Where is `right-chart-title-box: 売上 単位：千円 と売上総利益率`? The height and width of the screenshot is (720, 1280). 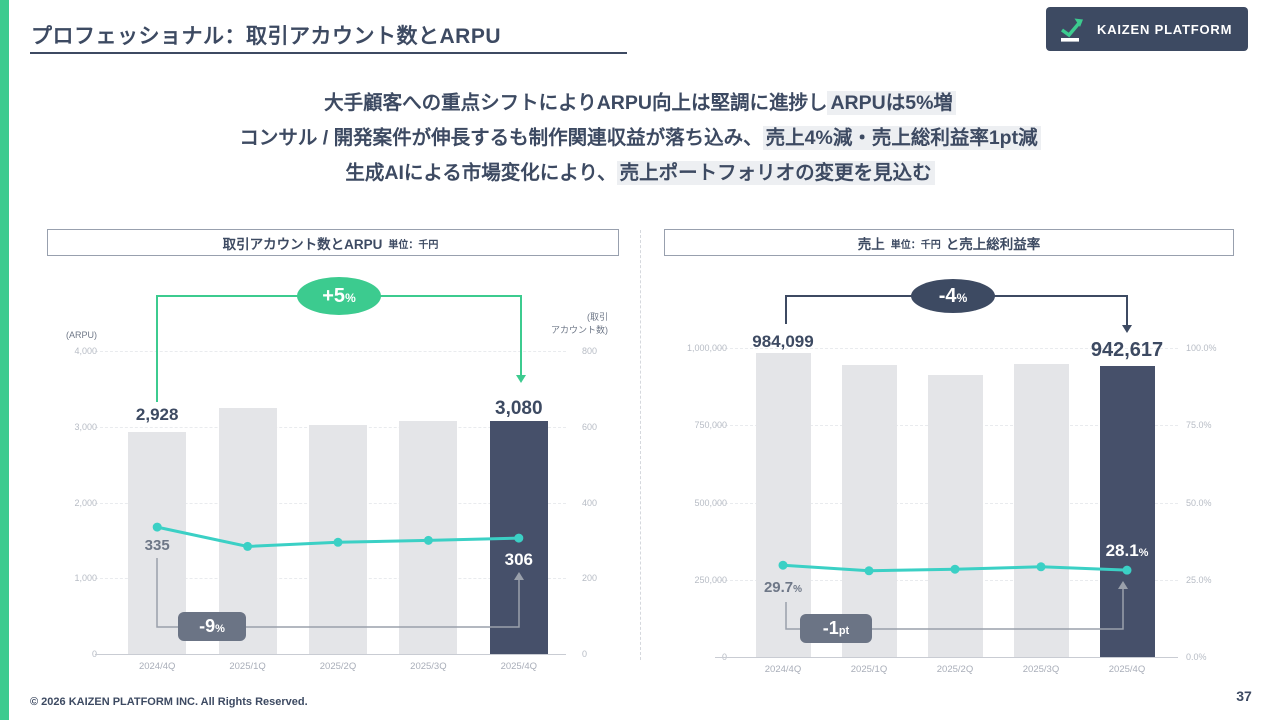
right-chart-title-box: 売上 単位：千円 と売上総利益率 is located at coordinates (949, 242).